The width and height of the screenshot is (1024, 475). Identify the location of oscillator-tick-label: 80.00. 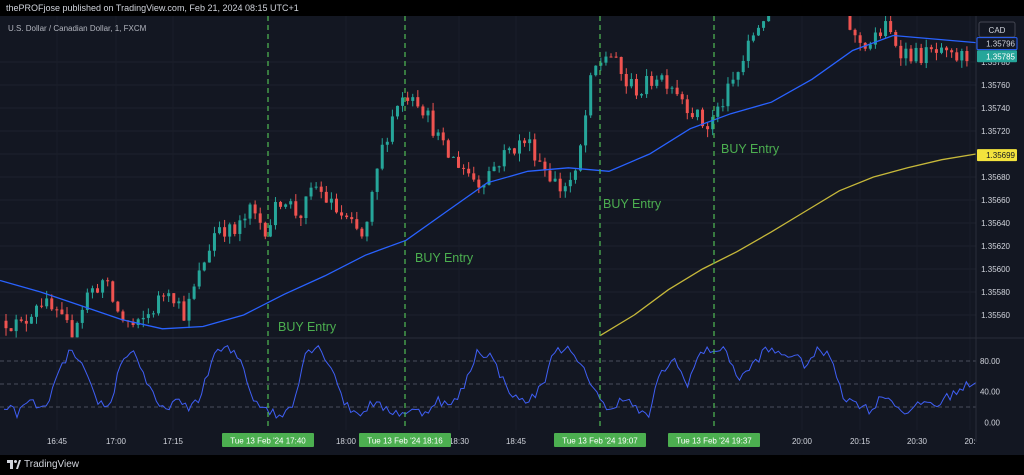
(990, 361).